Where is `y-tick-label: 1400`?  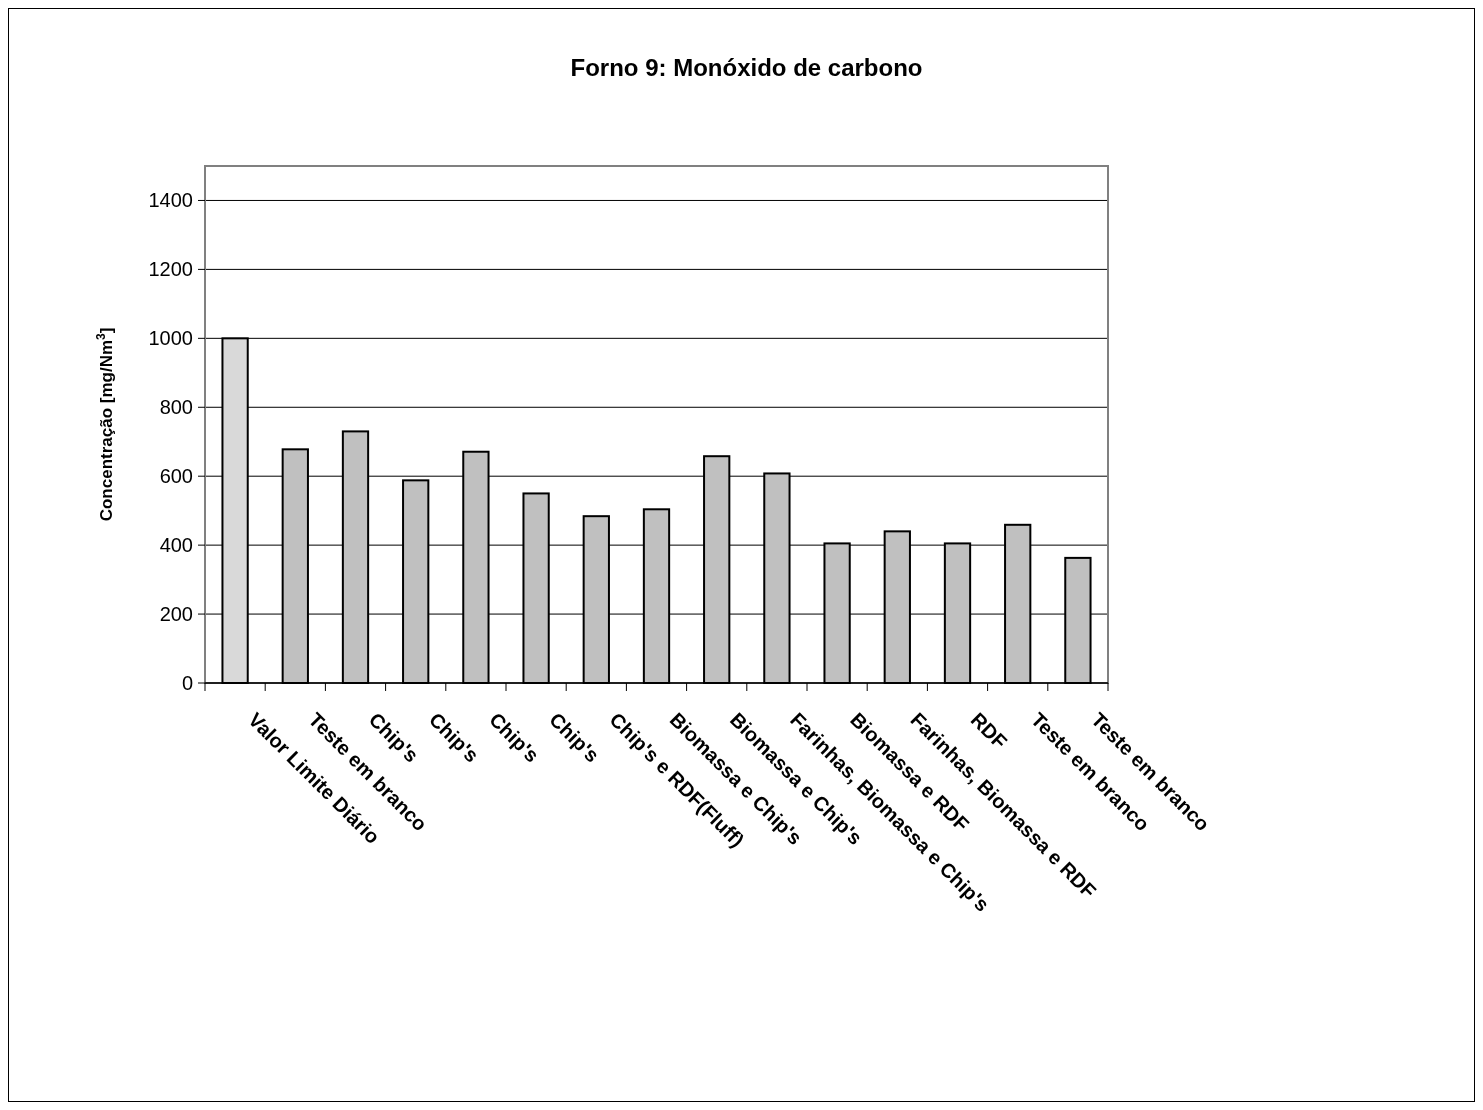
y-tick-label: 1400 is located at coordinates (170, 200).